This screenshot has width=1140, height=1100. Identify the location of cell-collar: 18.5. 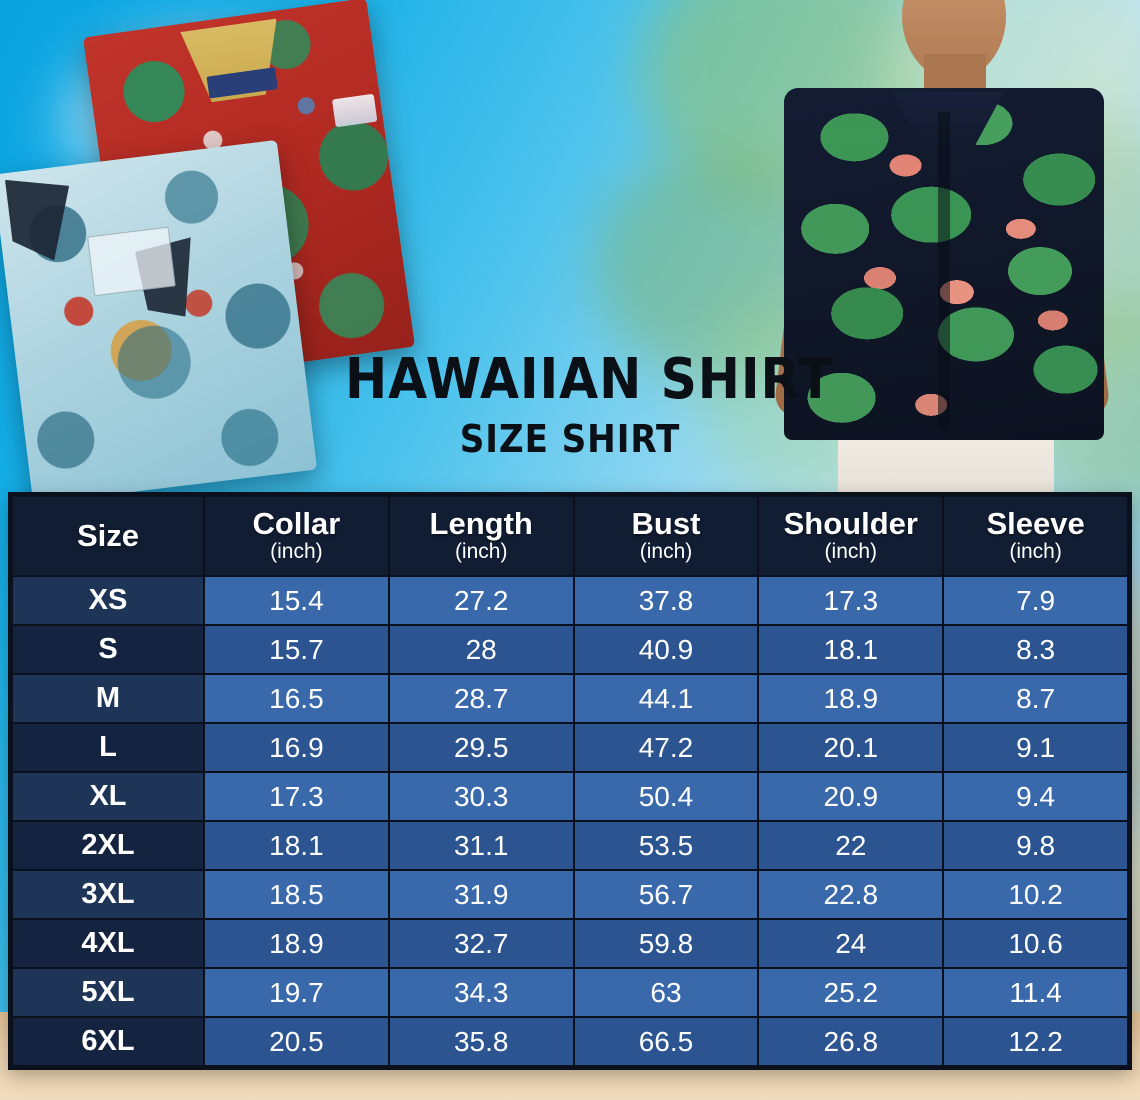
(296, 894).